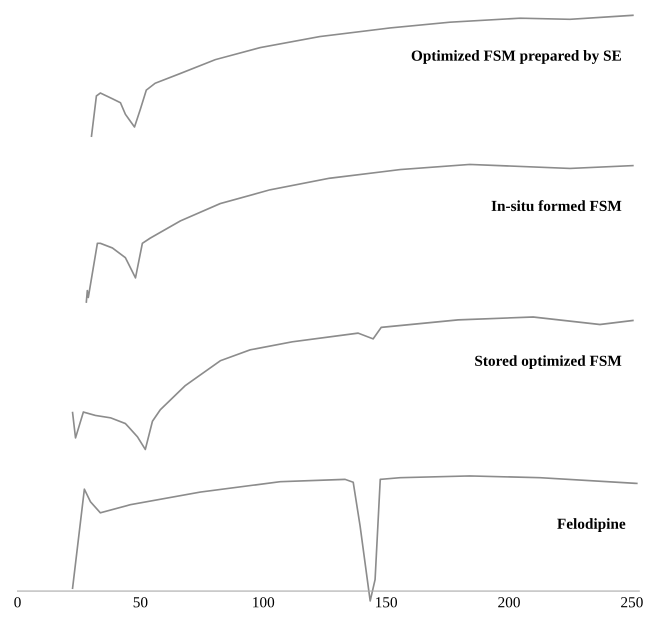  I want to click on text: Stored optimized FSM, so click(548, 362).